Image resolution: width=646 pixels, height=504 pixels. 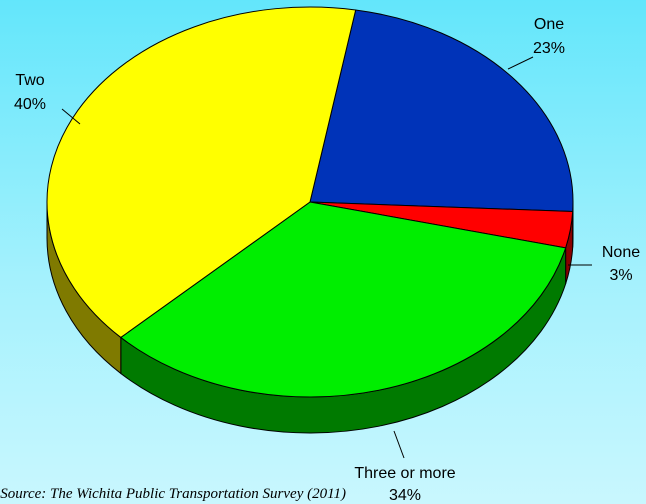 I want to click on slice-label-one: One, so click(x=549, y=24).